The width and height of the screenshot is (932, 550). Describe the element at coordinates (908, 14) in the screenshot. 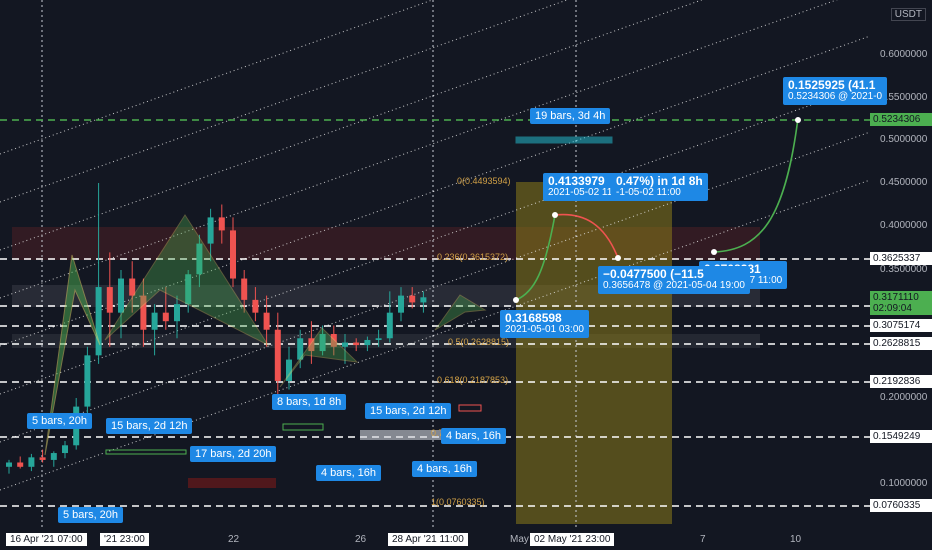

I see `currency-label: USDT` at that location.